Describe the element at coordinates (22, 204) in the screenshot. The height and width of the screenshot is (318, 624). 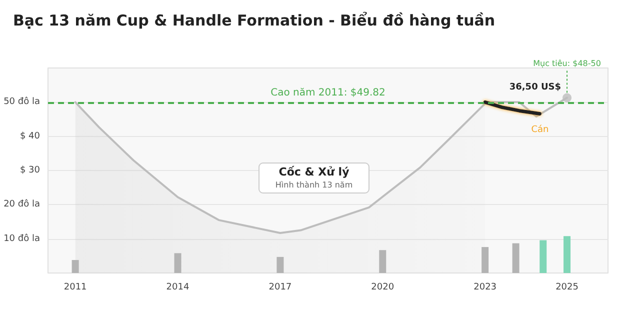
I see `y-tick-label: 20 đô la` at that location.